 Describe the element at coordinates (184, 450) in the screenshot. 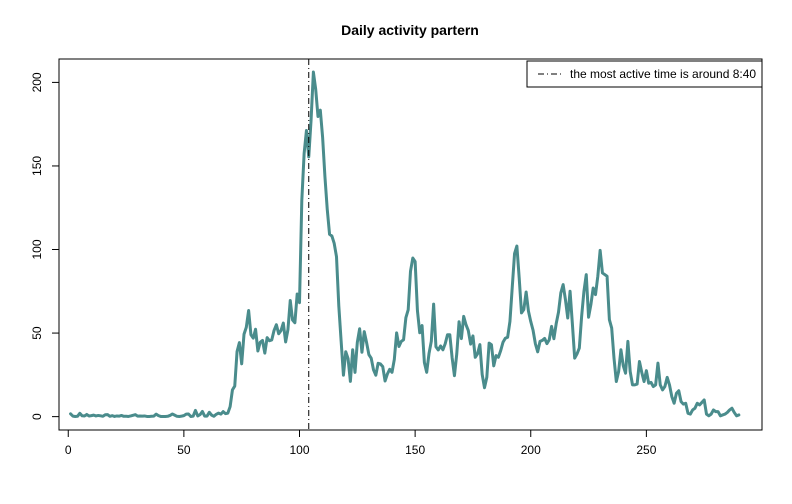

I see `x-tick-label: 50` at that location.